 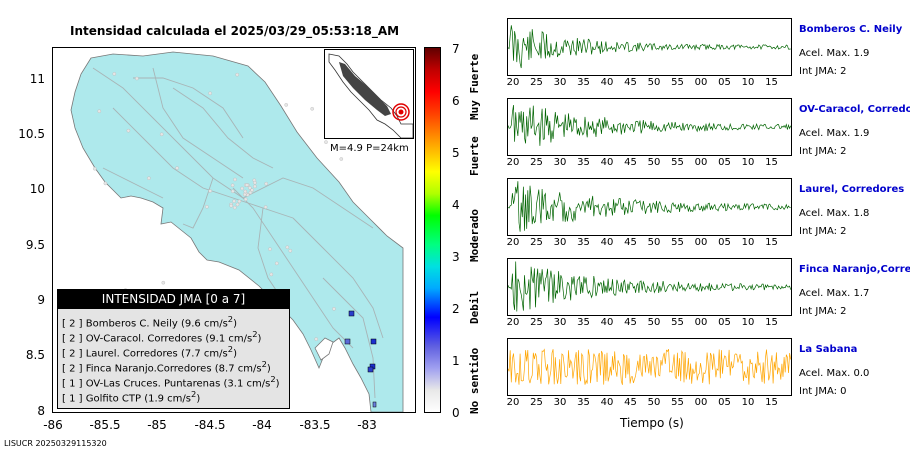 I want to click on colorbar-tick: 2, so click(x=456, y=309).